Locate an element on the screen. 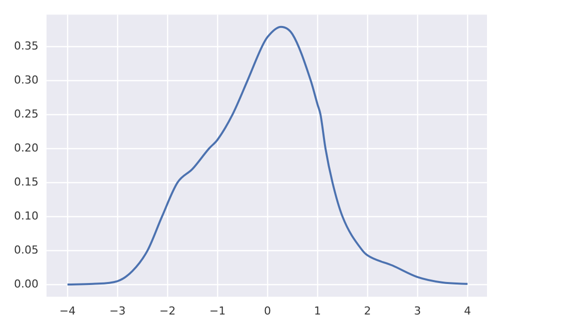 Image resolution: width=577 pixels, height=330 pixels. y-tick-label: 0.25 is located at coordinates (26, 113).